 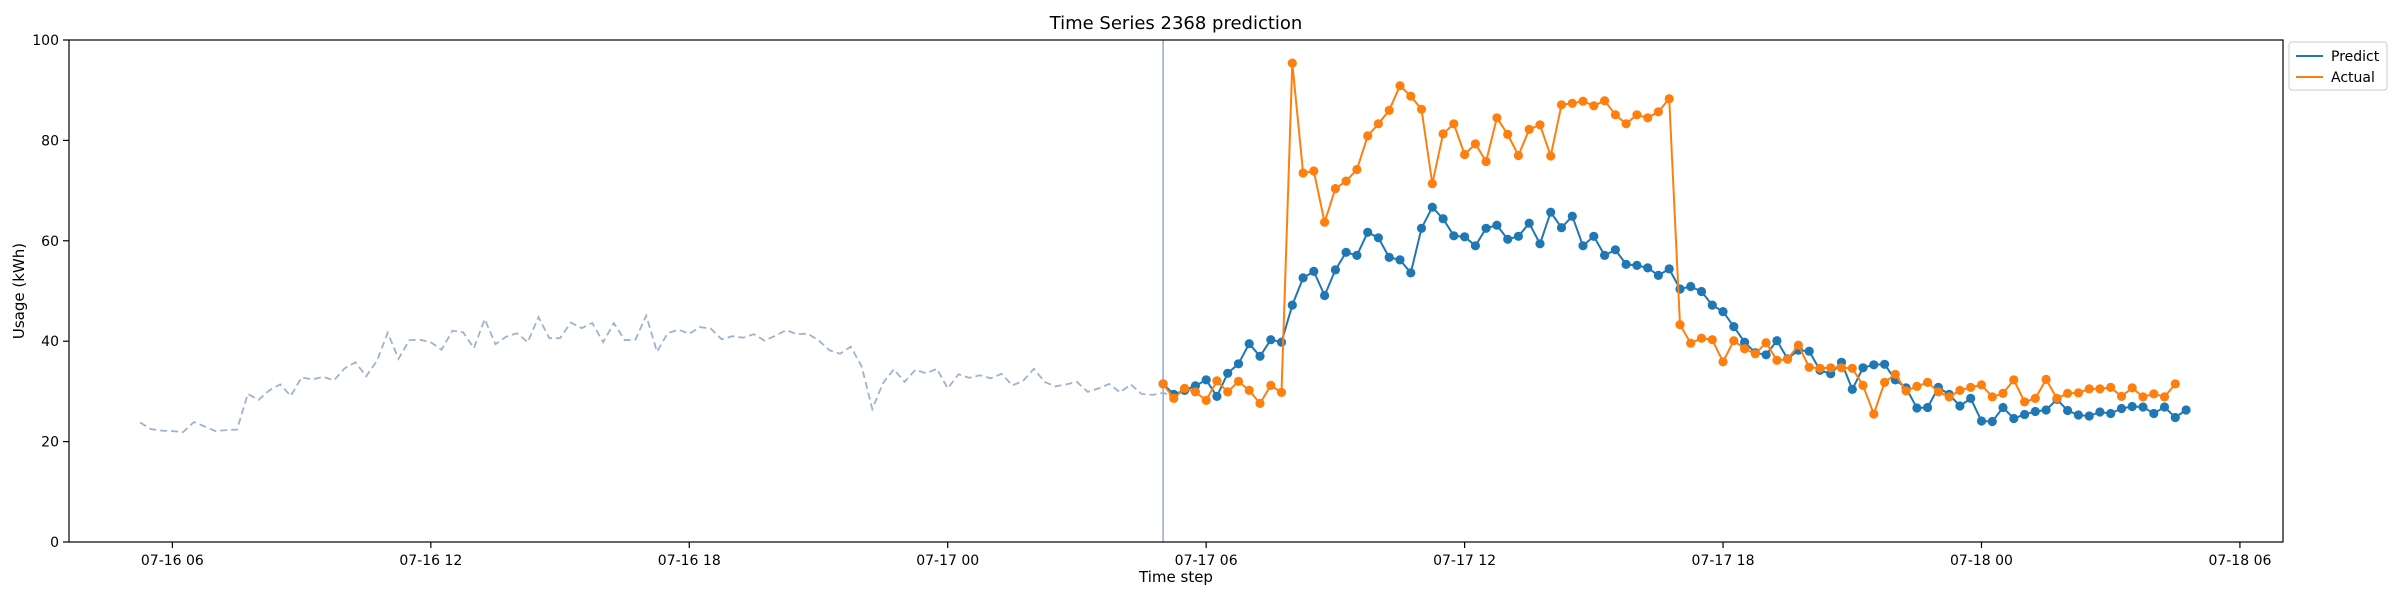 What do you see at coordinates (50, 141) in the screenshot?
I see `y-tick-label: 80` at bounding box center [50, 141].